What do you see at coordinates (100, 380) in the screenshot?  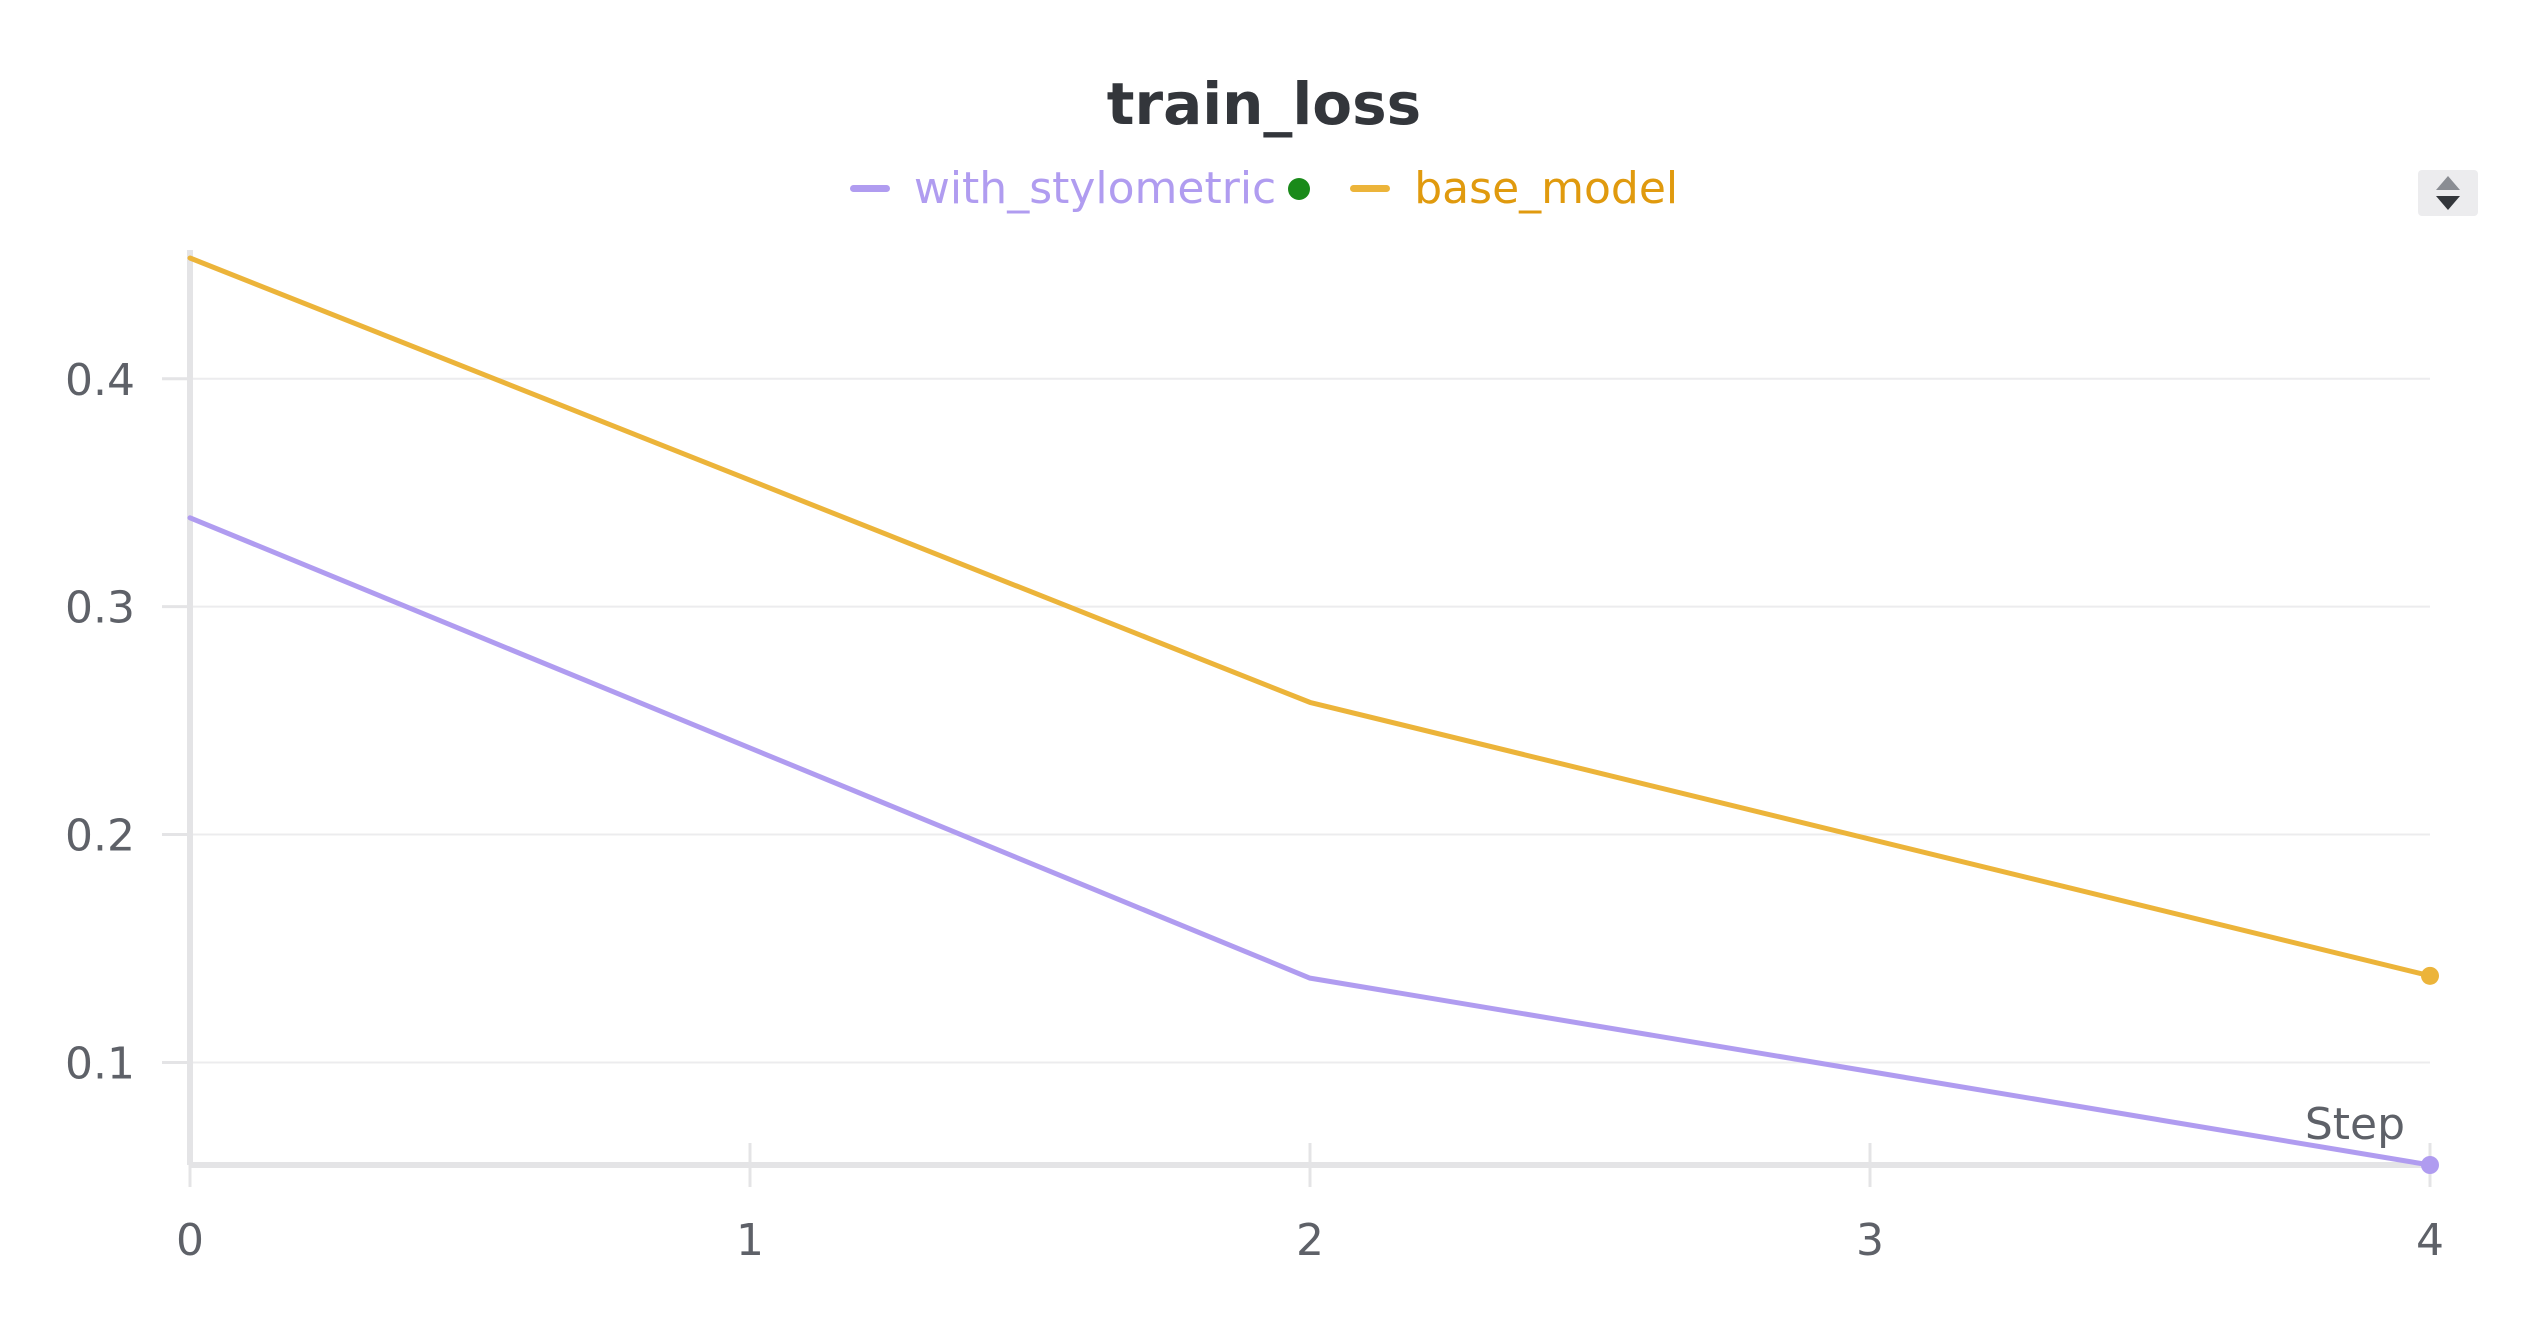 I see `y-tick-label: 0.4` at bounding box center [100, 380].